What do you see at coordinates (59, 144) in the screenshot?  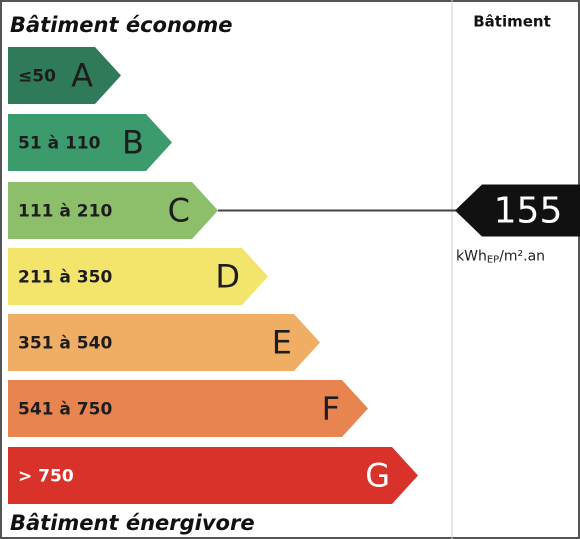 I see `class-range: 51 à 110` at bounding box center [59, 144].